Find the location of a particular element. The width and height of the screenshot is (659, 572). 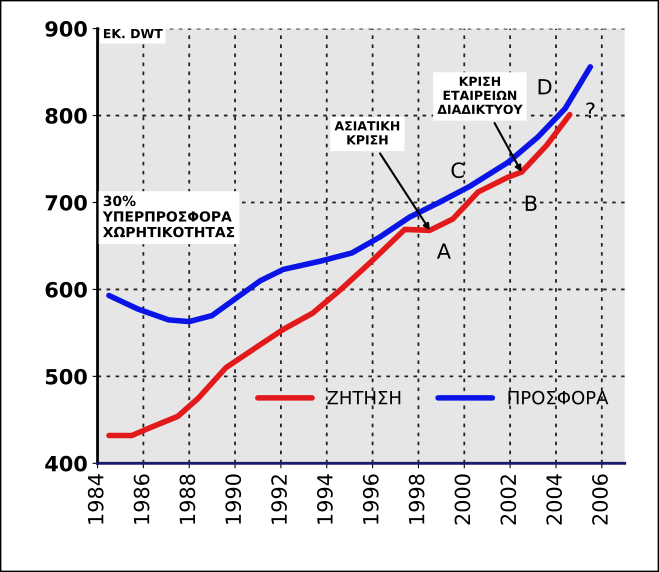

x-tick-label: 1996 is located at coordinates (370, 499).